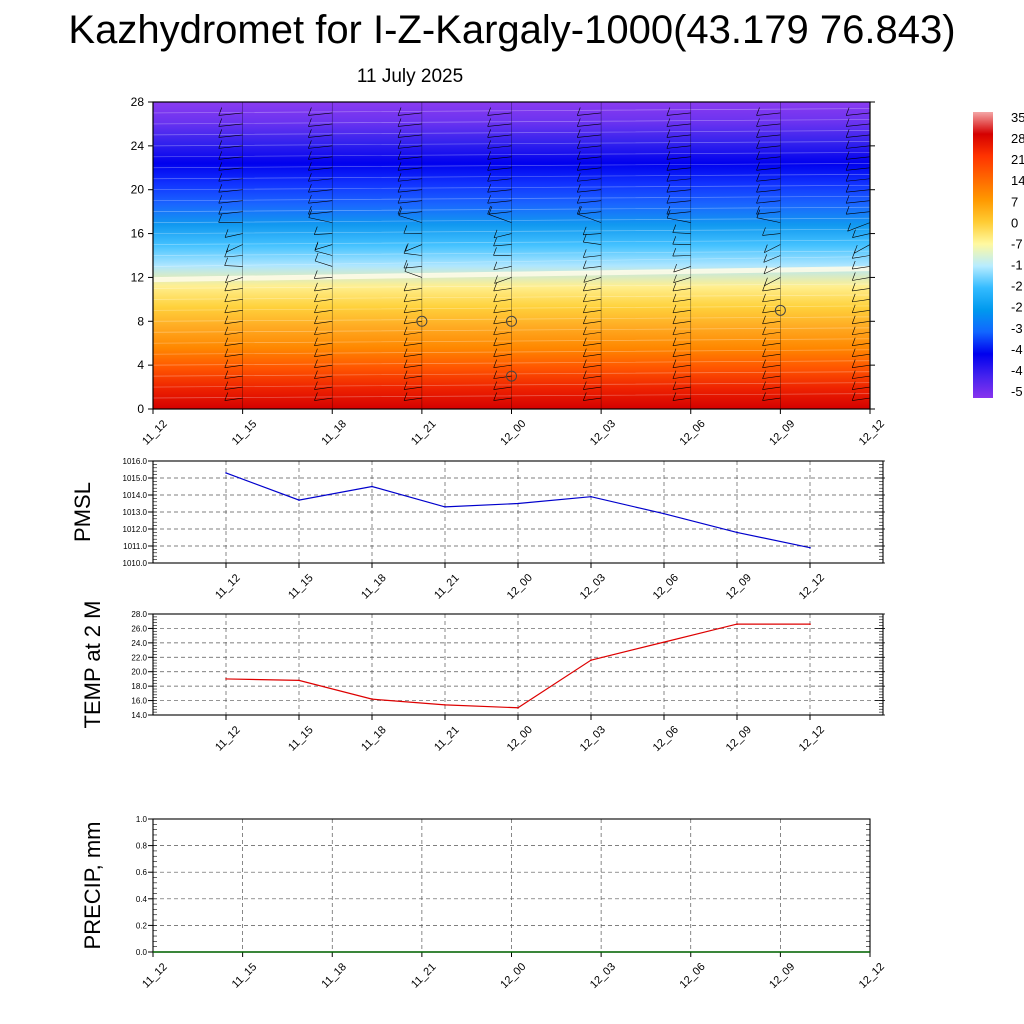  What do you see at coordinates (139, 686) in the screenshot?
I see `y-tick-label: 18.0` at bounding box center [139, 686].